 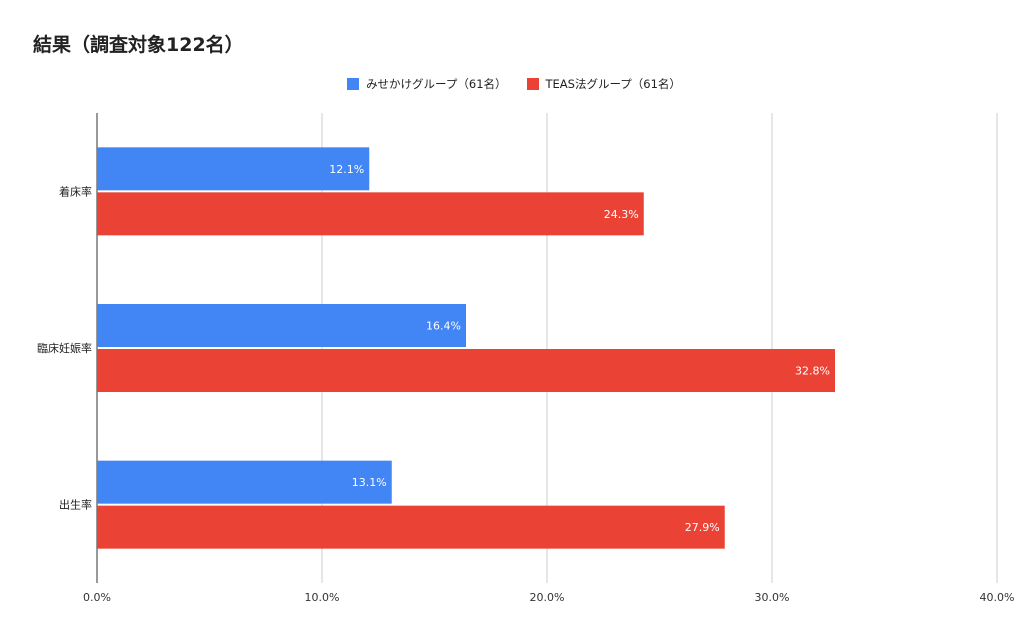 What do you see at coordinates (75, 191) in the screenshot?
I see `category-label: 着床率` at bounding box center [75, 191].